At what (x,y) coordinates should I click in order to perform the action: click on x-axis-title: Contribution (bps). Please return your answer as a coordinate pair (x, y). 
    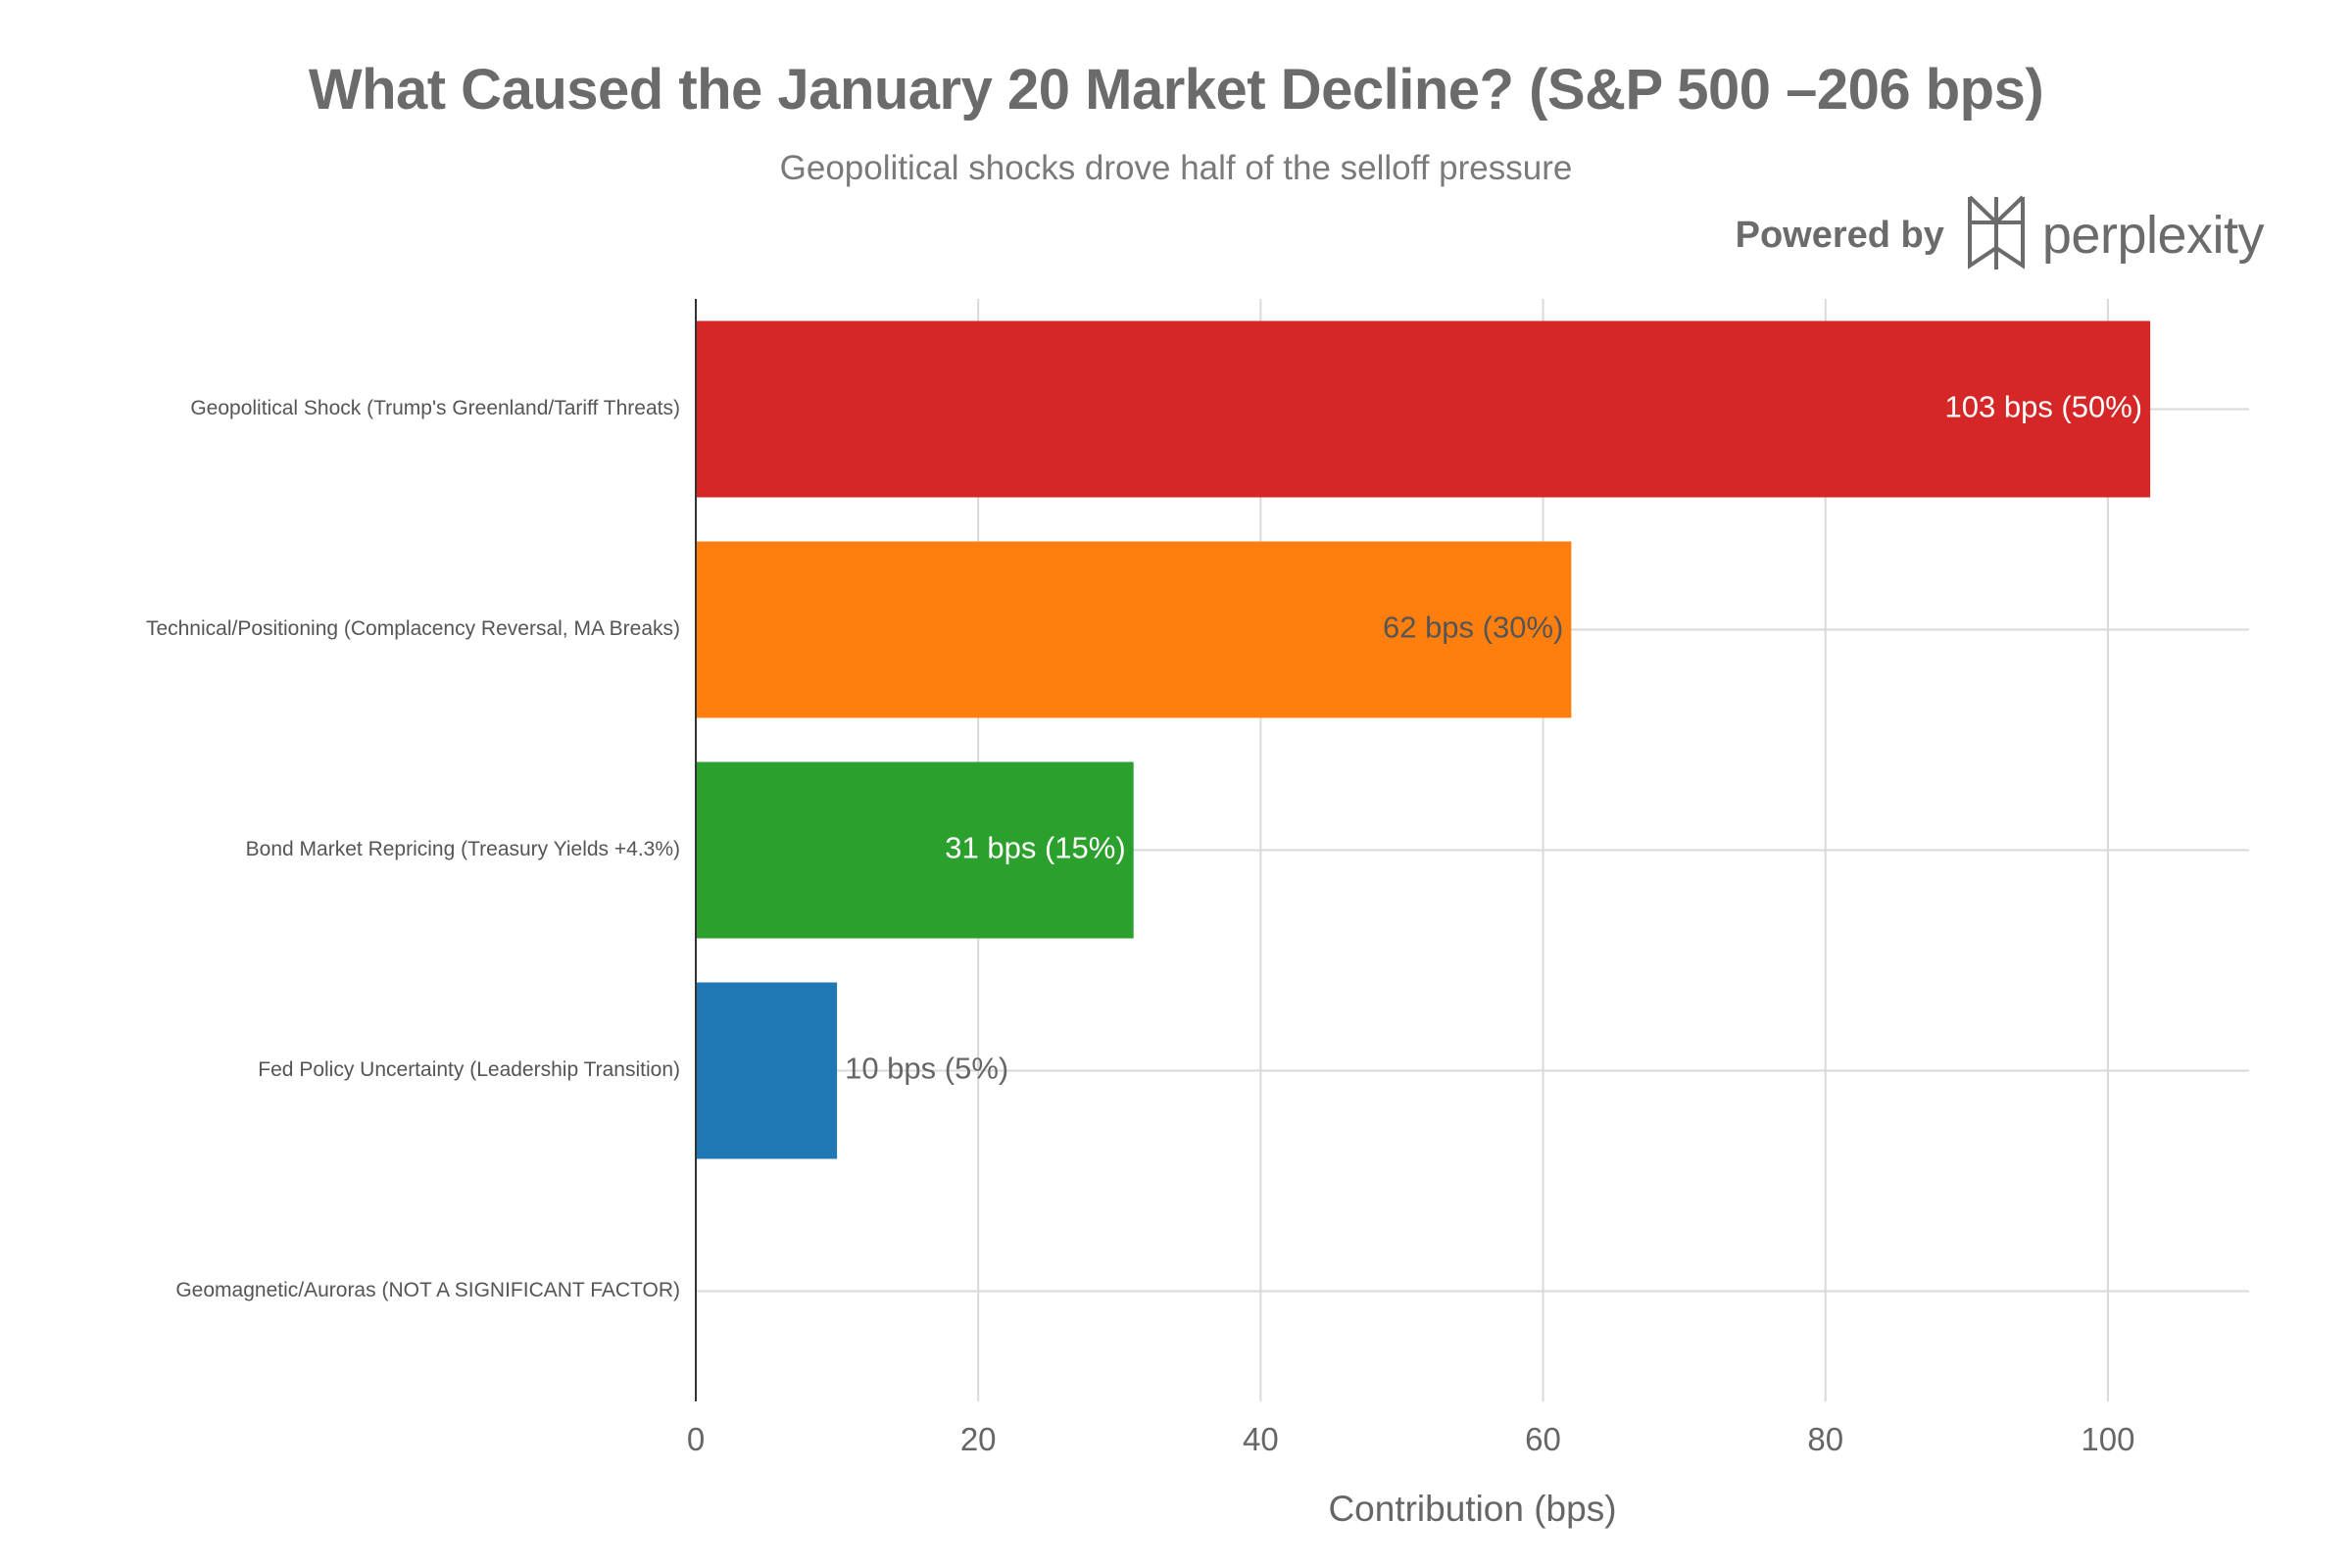
    Looking at the image, I should click on (1472, 1509).